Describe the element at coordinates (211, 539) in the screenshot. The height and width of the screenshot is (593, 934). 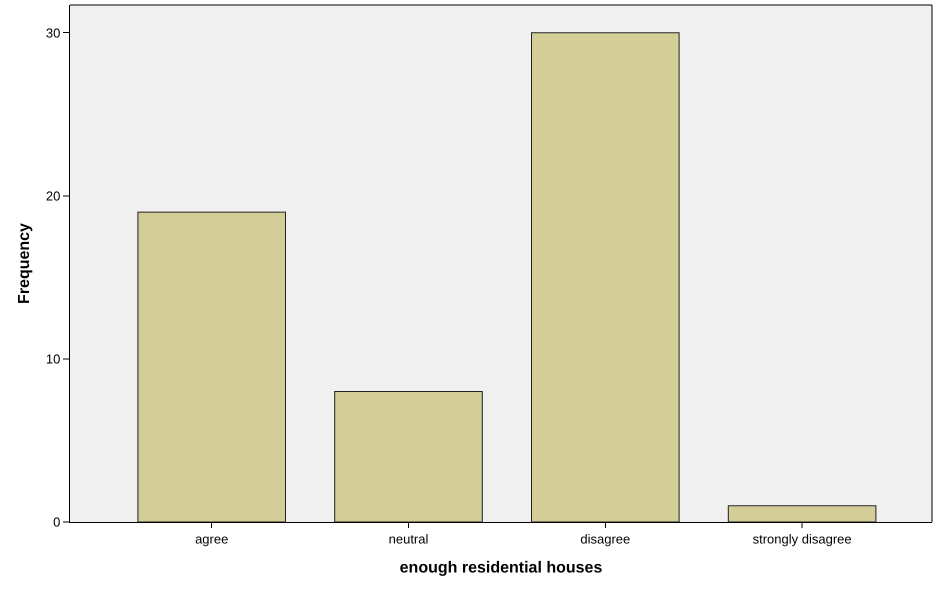
I see `x-tick-label: agree` at that location.